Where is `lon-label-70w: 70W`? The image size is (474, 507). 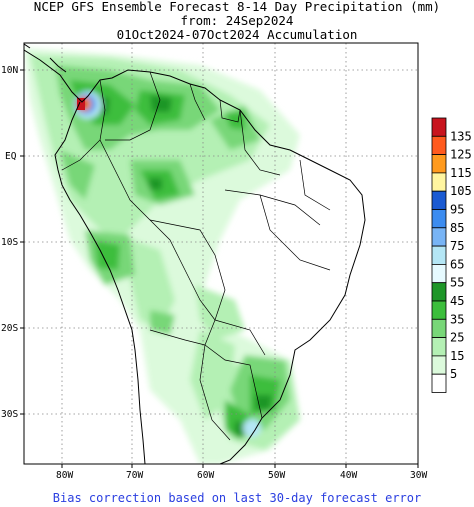 lon-label-70w: 70W is located at coordinates (134, 475).